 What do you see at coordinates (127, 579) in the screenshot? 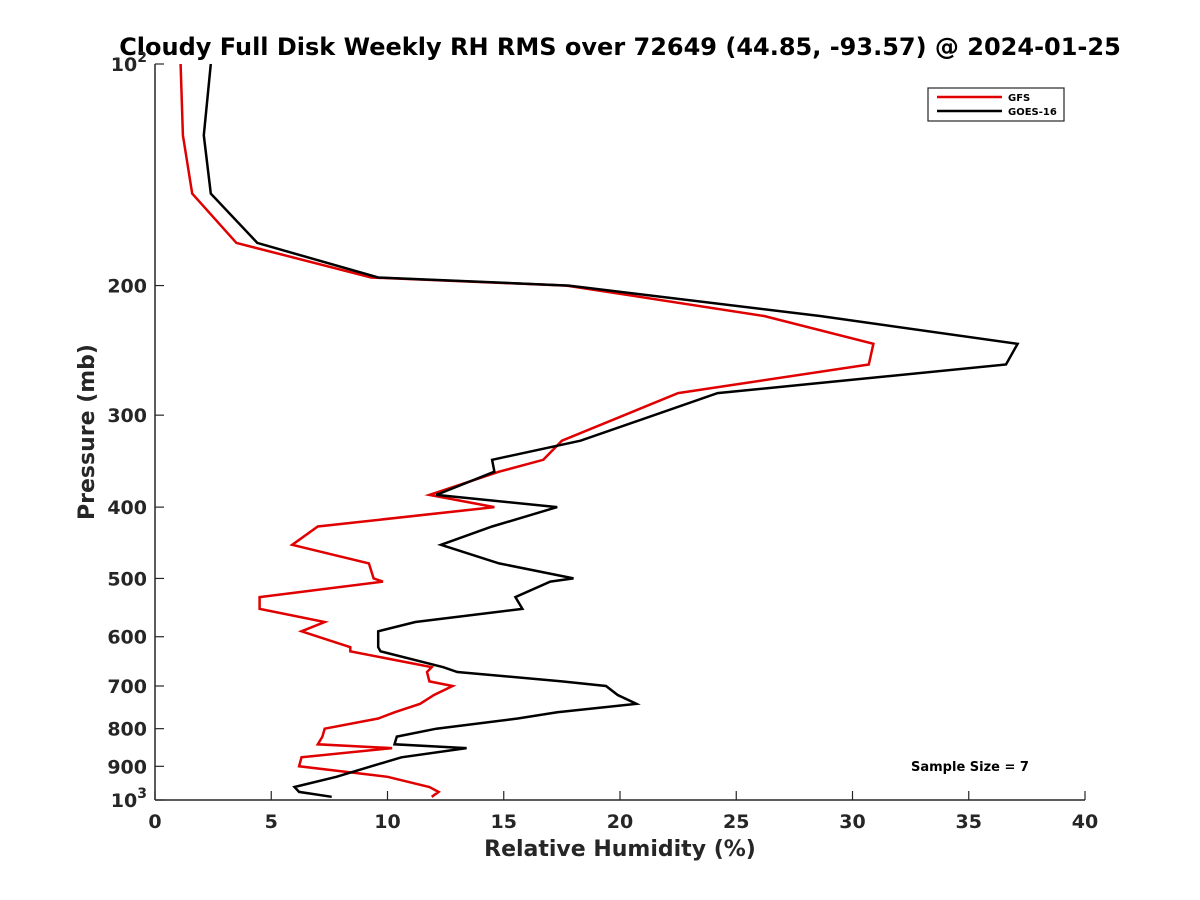
I see `y-tick-label: 500` at bounding box center [127, 579].